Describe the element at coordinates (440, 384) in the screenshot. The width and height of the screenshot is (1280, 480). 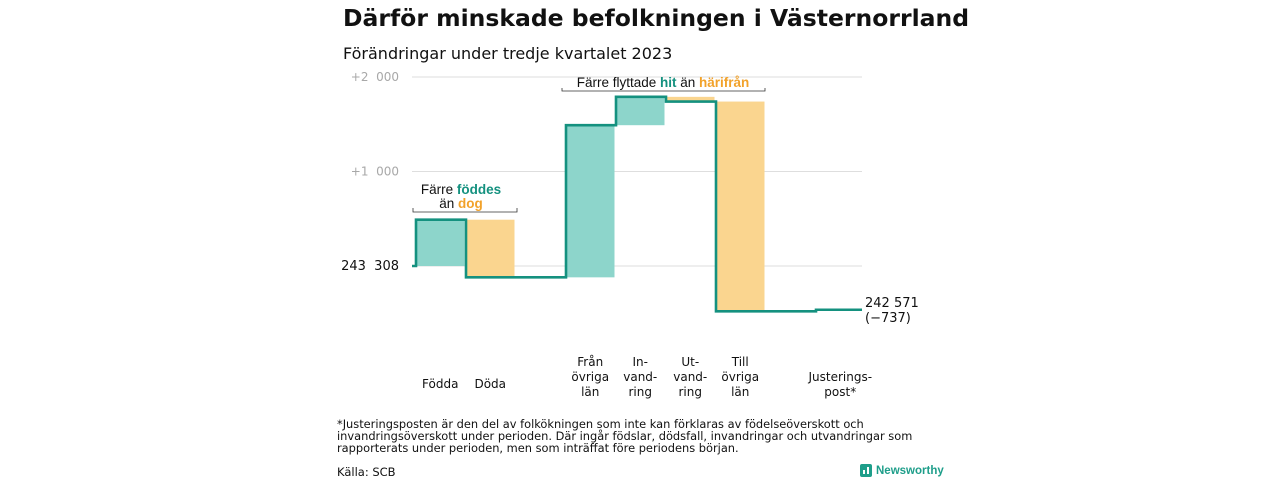
I see `category-label: Födda` at that location.